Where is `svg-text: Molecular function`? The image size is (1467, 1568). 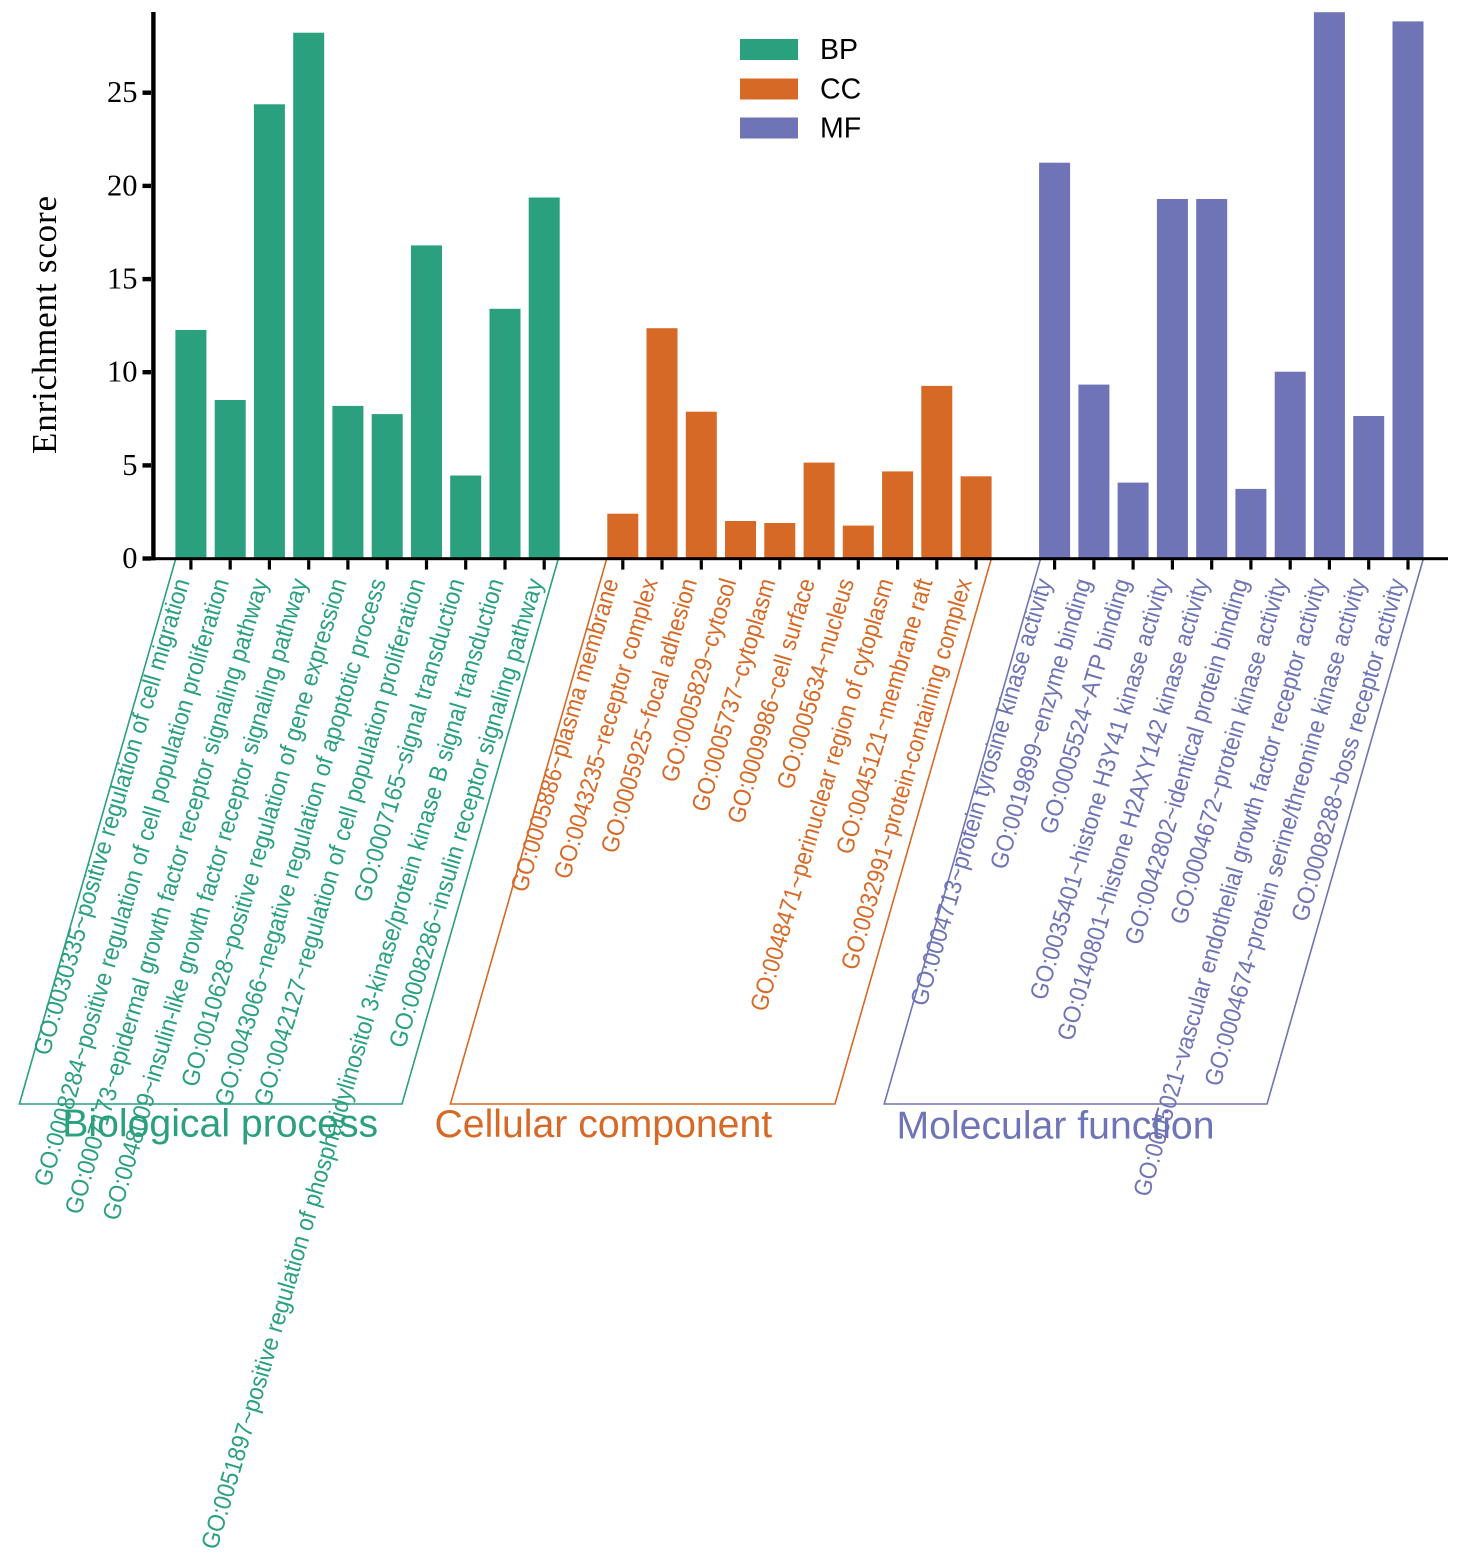 svg-text: Molecular function is located at coordinates (1056, 1126).